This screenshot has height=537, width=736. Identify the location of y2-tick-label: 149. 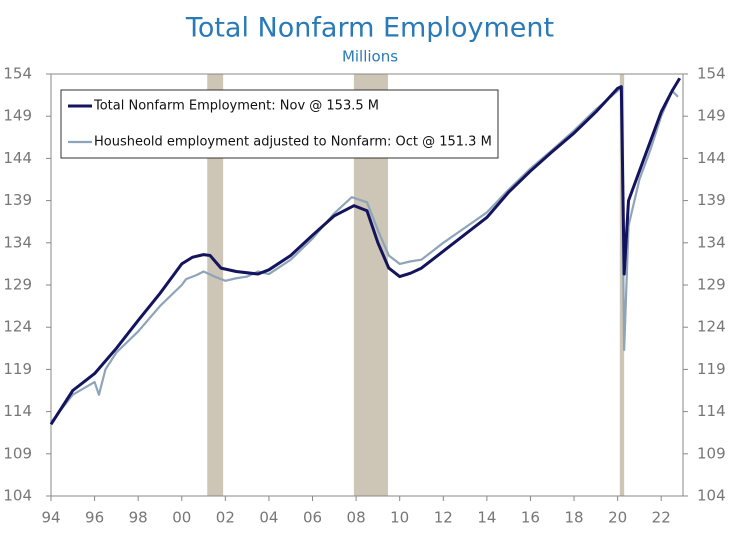
(711, 116).